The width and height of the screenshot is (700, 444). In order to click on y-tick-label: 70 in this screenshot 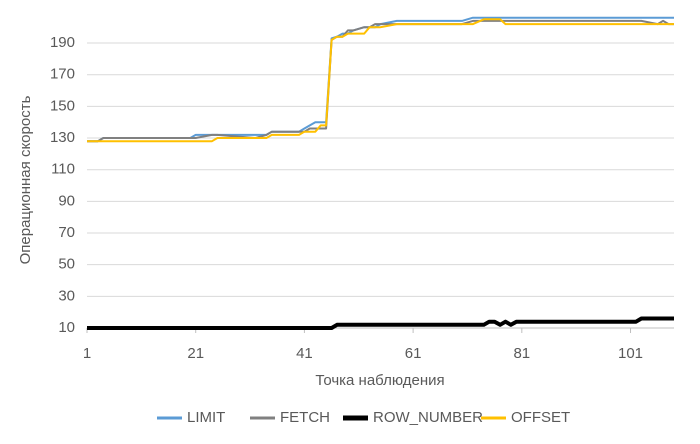, I will do `click(66, 232)`.